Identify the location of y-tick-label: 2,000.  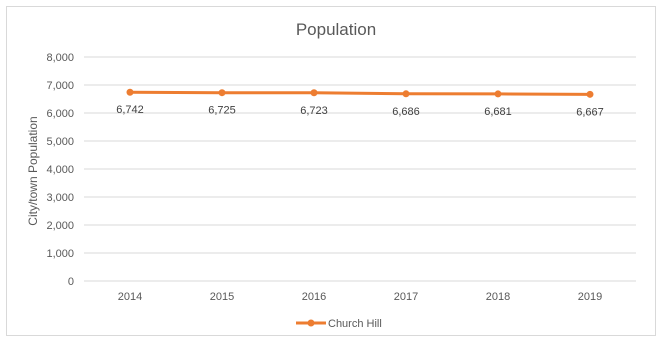
(60, 226).